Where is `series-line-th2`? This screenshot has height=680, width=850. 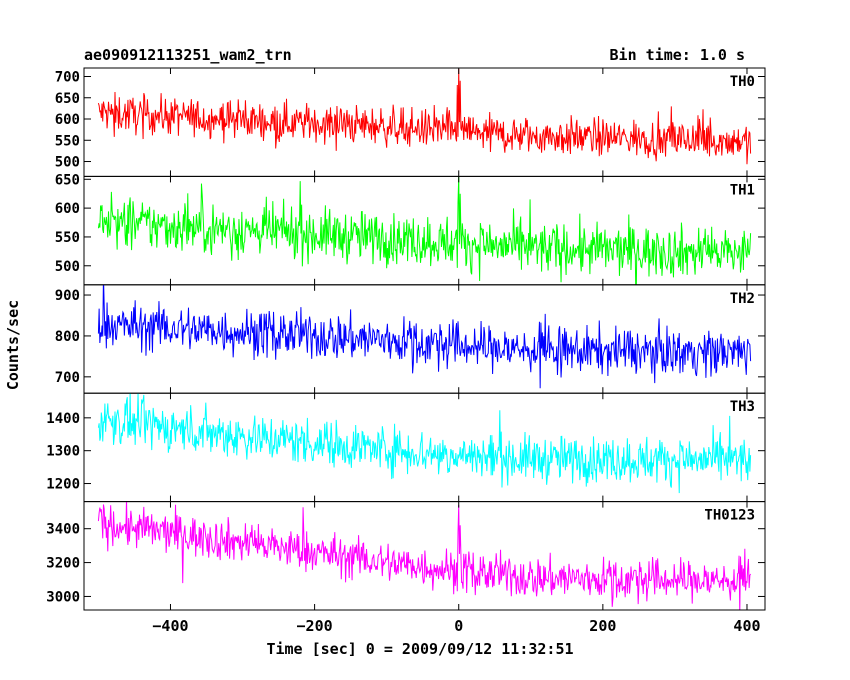 series-line-th2 is located at coordinates (424, 336).